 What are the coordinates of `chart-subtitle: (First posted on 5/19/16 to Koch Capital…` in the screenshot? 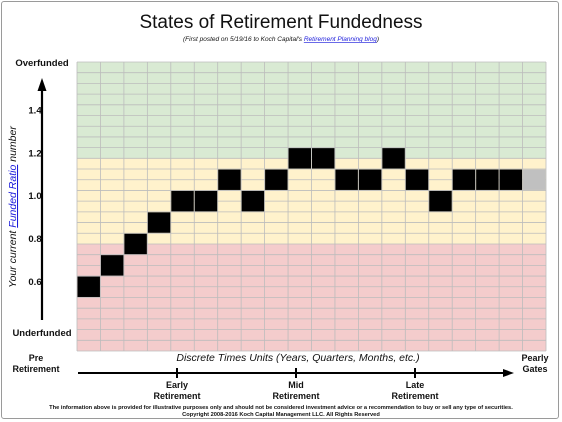 It's located at (281, 39).